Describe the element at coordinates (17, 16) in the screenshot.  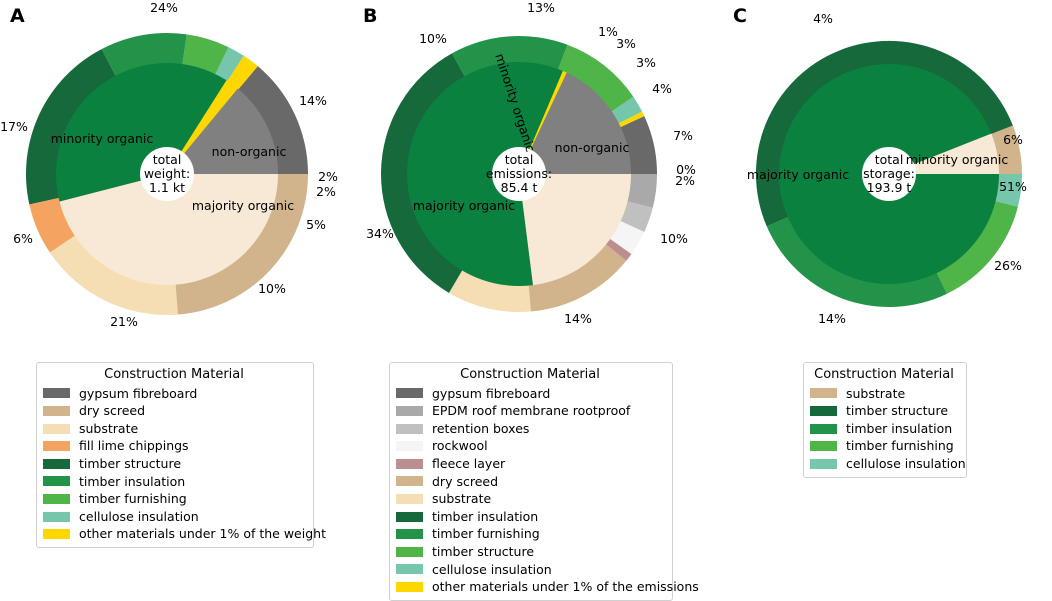
I see `panel-label: A` at that location.